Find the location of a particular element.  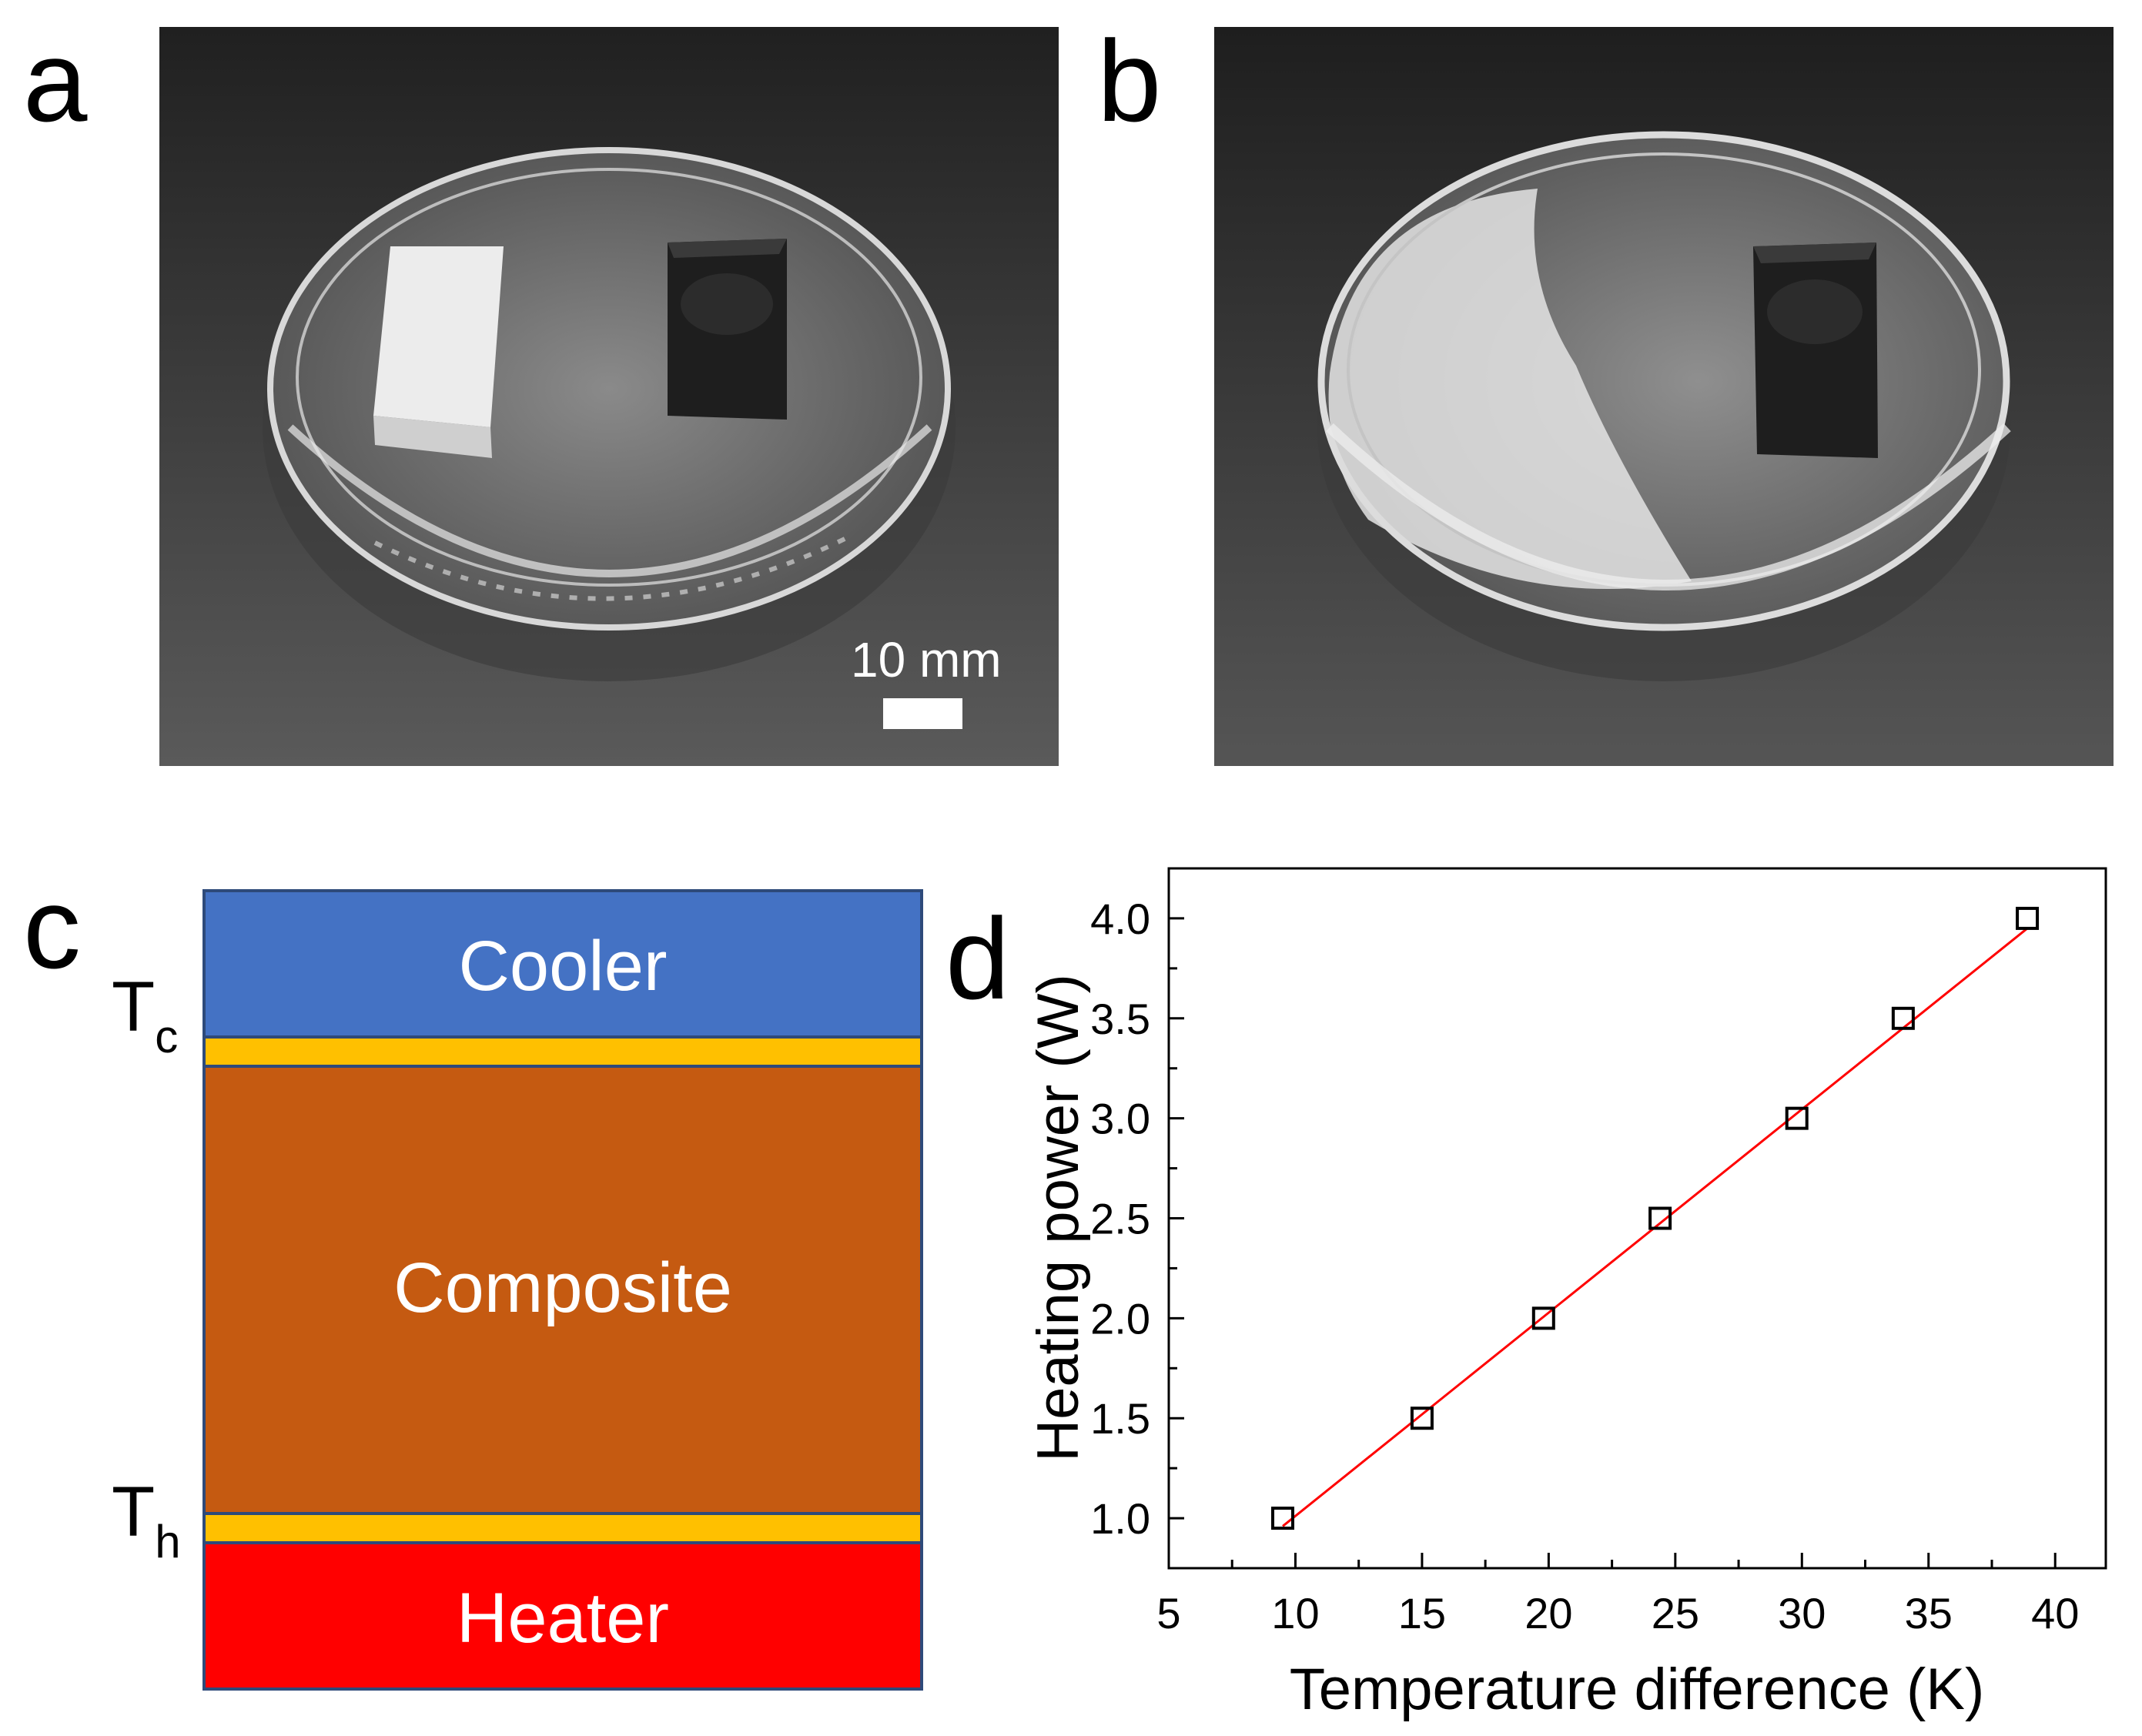

t-hot-base: T is located at coordinates (134, 1512).